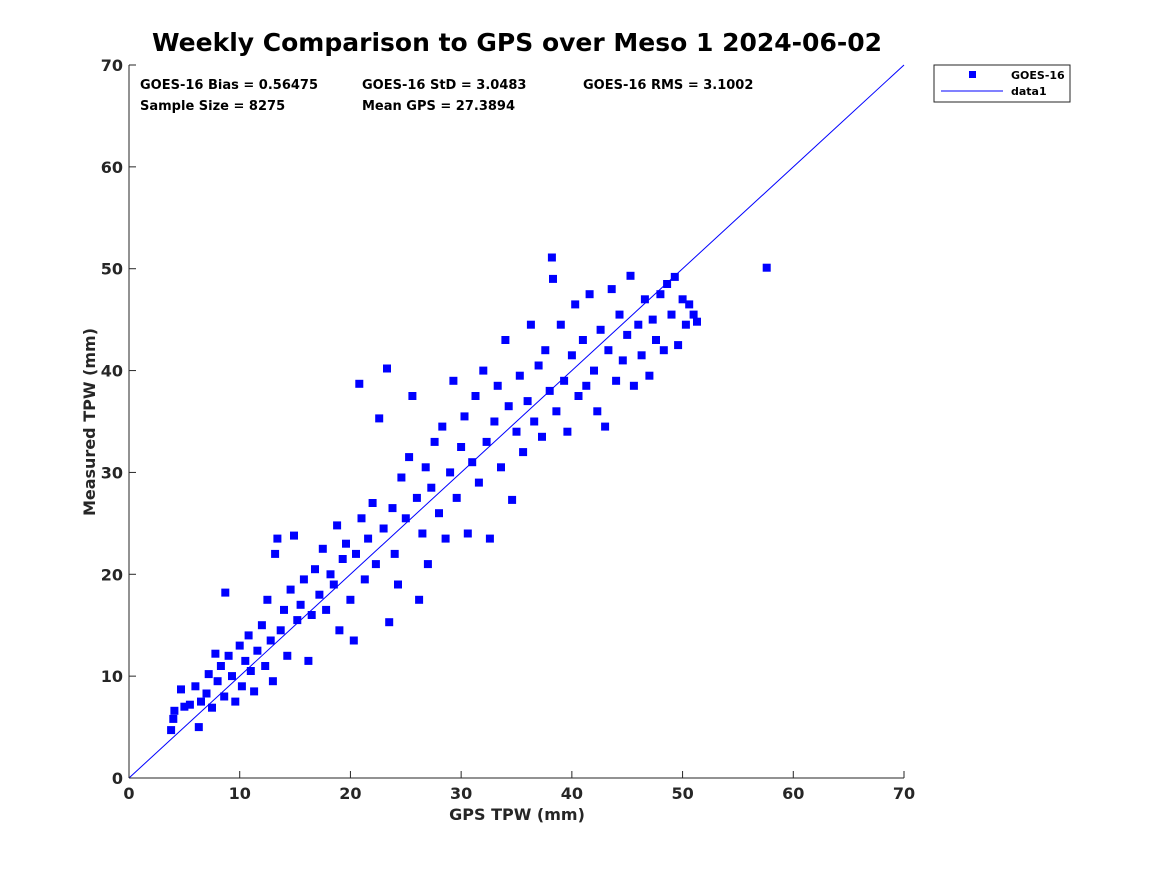  I want to click on x-axis-label: GPS TPW (mm), so click(517, 814).